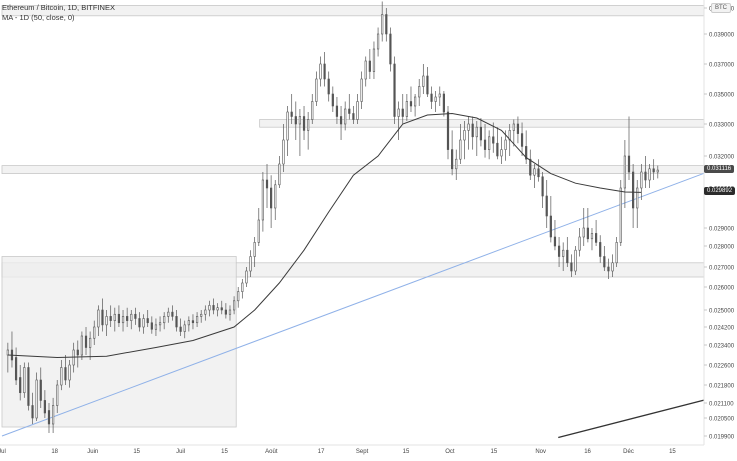 Image resolution: width=737 pixels, height=461 pixels. I want to click on price-tick-label: 0.028000, so click(722, 247).